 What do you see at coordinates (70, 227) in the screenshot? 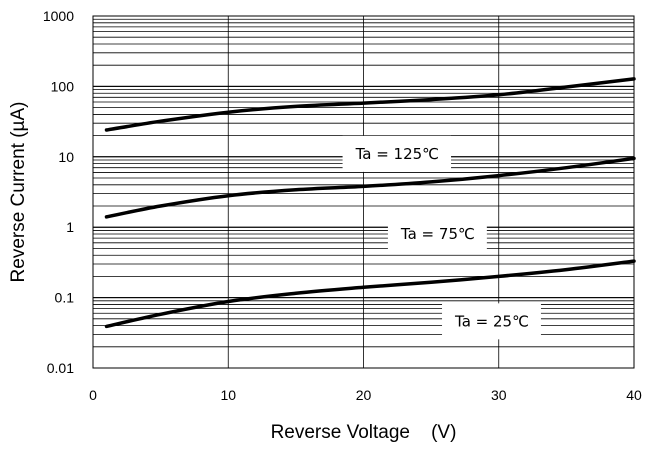
I see `y-tick-label: 1` at bounding box center [70, 227].